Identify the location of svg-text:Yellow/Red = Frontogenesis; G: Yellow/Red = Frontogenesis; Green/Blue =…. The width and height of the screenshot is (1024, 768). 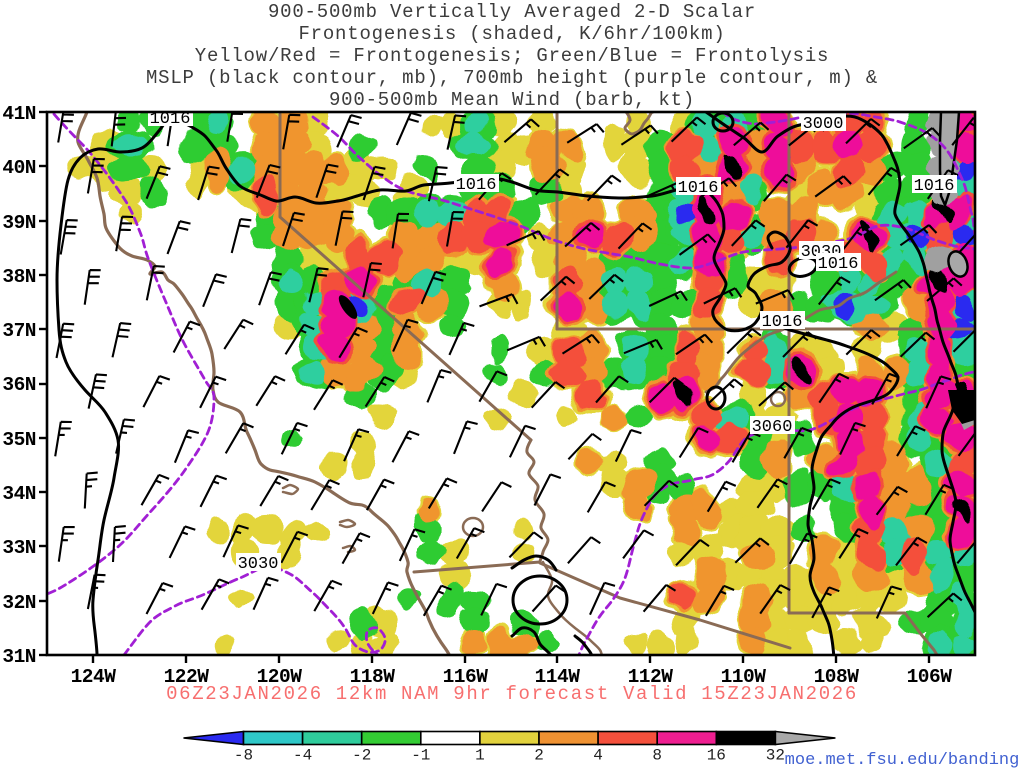
(512, 56).